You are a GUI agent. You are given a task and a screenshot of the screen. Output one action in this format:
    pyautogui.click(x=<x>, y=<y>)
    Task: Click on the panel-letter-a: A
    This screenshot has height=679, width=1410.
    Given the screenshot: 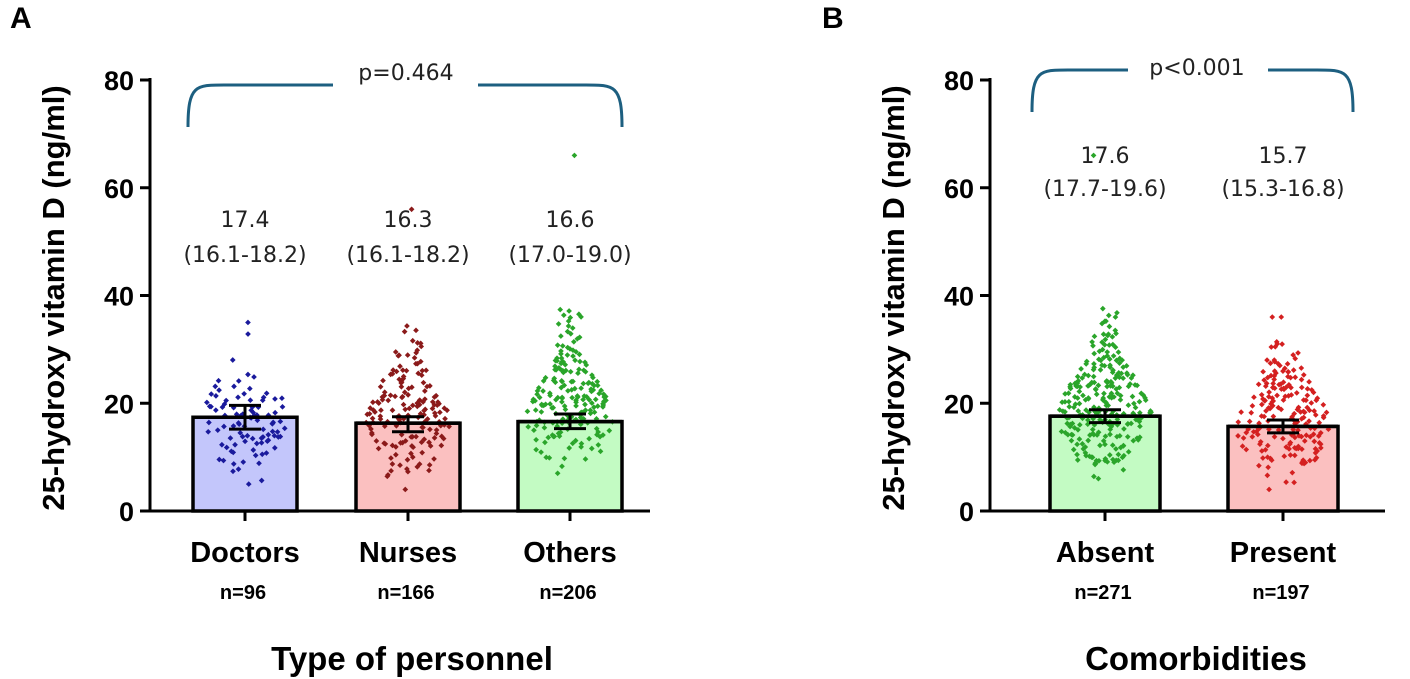 What is the action you would take?
    pyautogui.click(x=21, y=18)
    